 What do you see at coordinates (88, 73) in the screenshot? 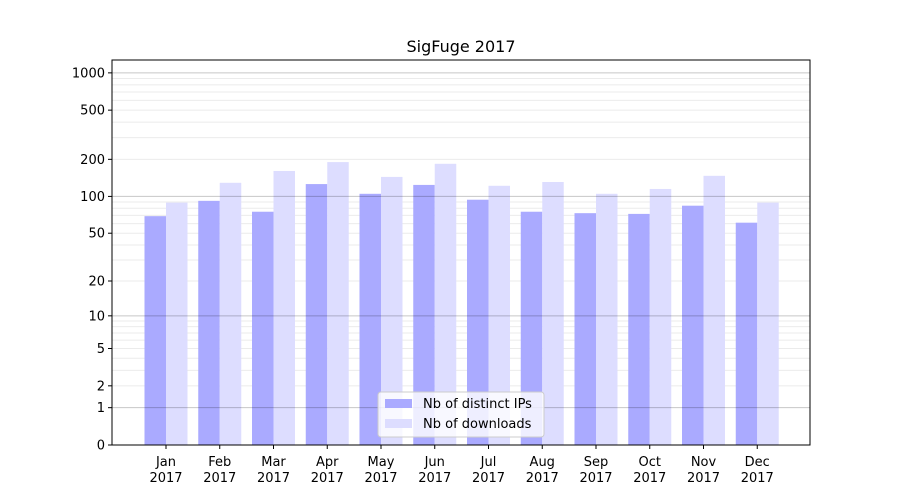
I see `y-tick-label: 1000` at bounding box center [88, 73].